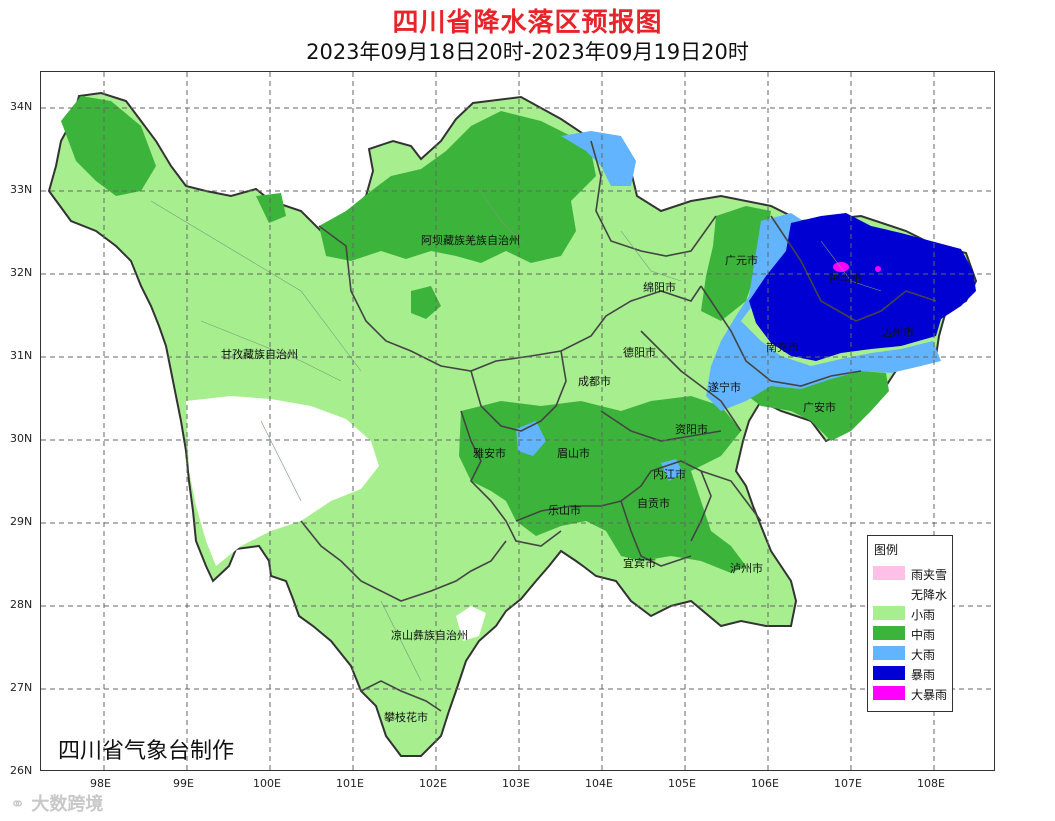 The image size is (1055, 821). Describe the element at coordinates (923, 675) in the screenshot. I see `legend-label: 暴雨` at that location.